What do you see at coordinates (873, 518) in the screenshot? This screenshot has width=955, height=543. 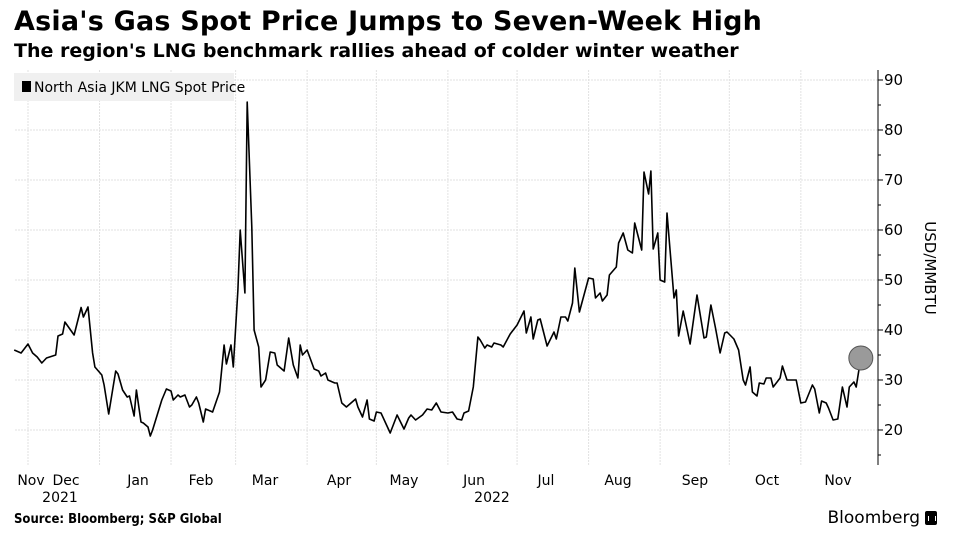 I see `brand-name: Bloomberg` at bounding box center [873, 518].